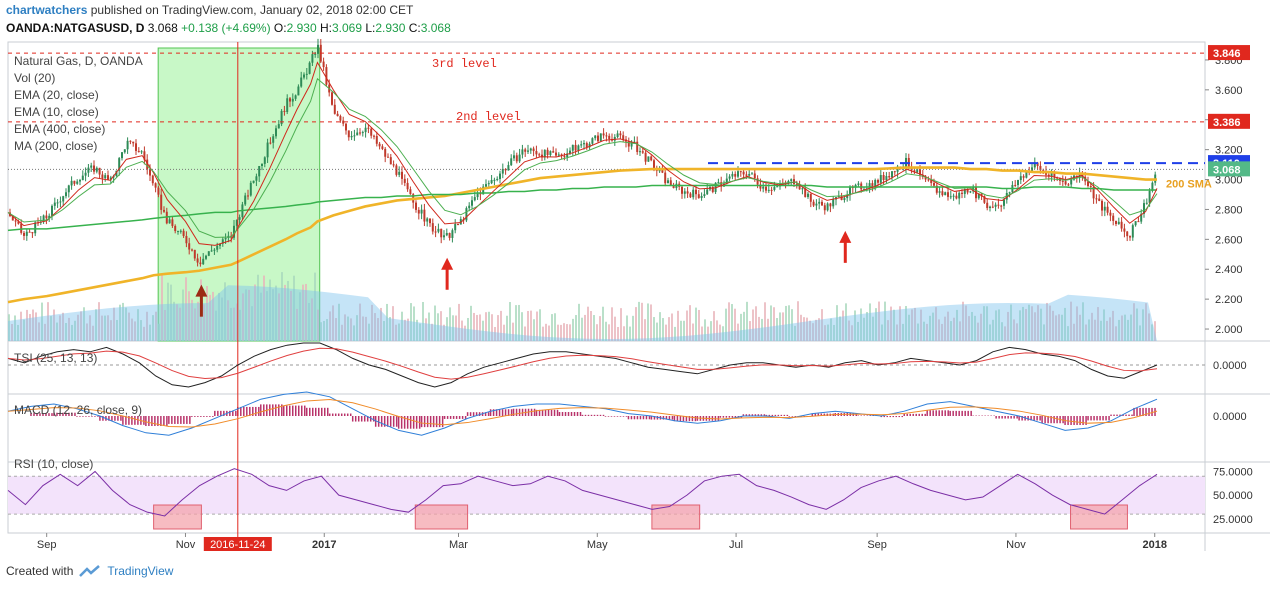 This screenshot has width=1270, height=589. I want to click on macd-signal-line, so click(582, 413).